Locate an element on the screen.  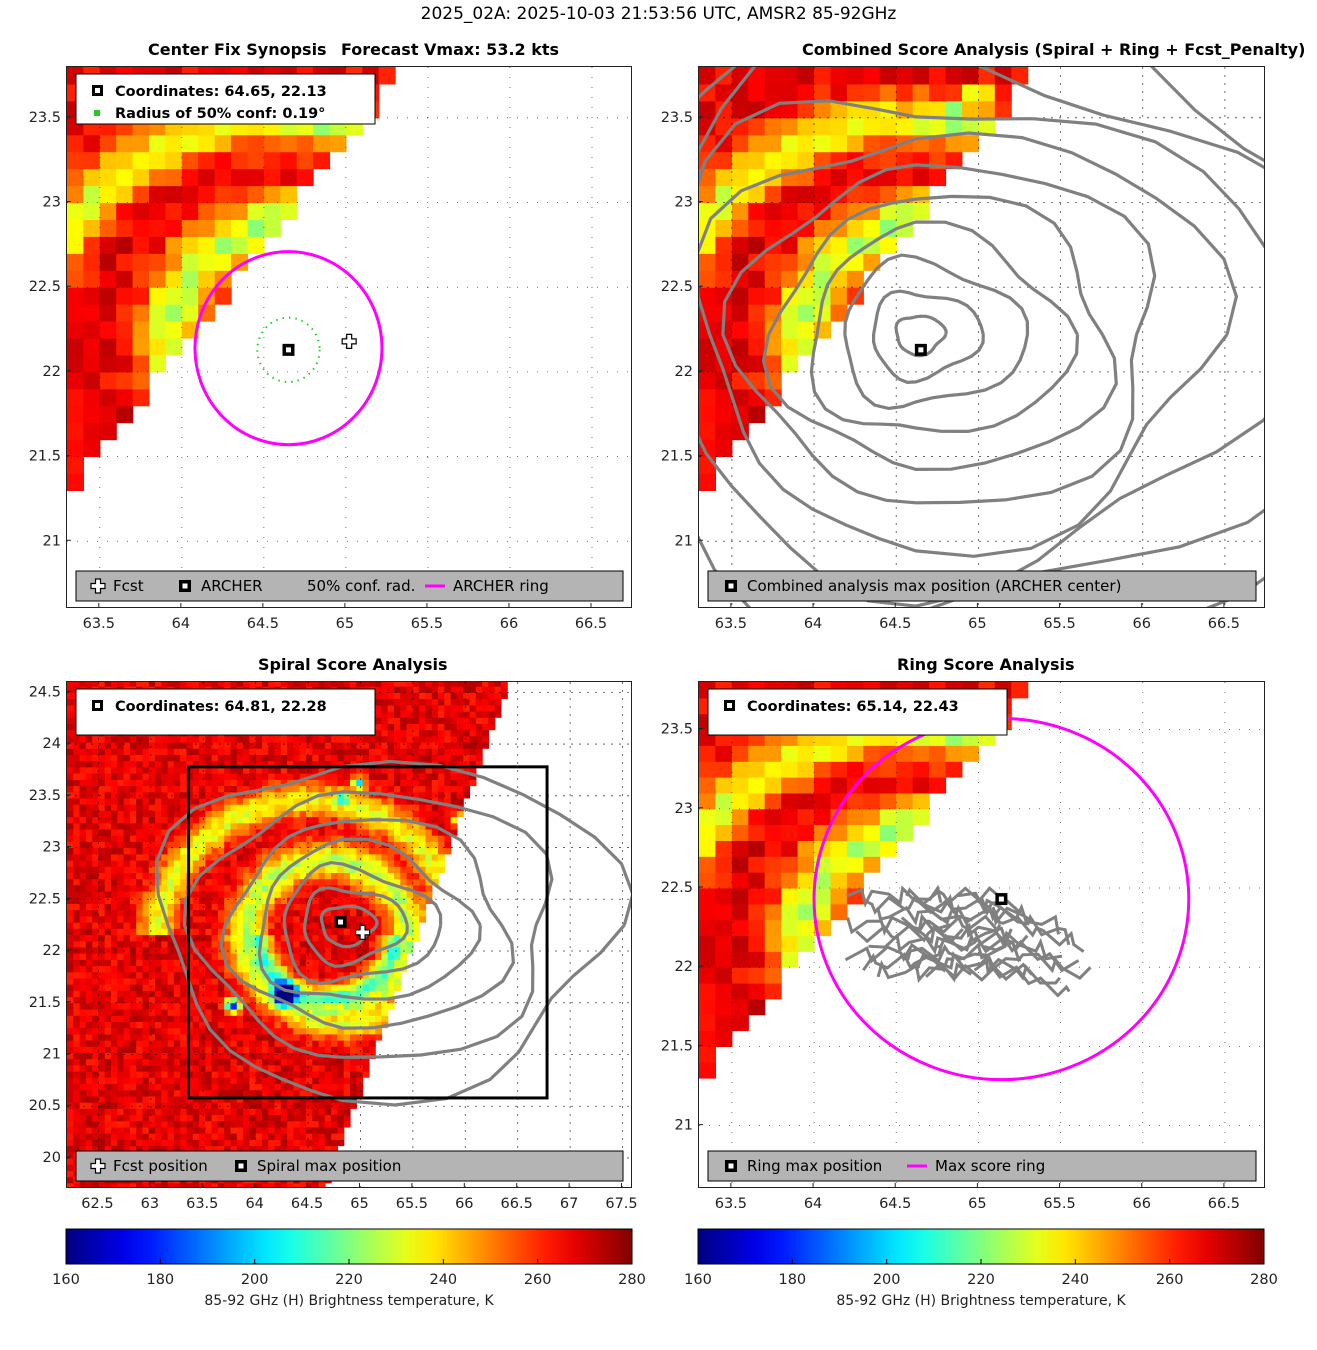
info-line: Radius of 50% conf: 0.19° is located at coordinates (220, 114).